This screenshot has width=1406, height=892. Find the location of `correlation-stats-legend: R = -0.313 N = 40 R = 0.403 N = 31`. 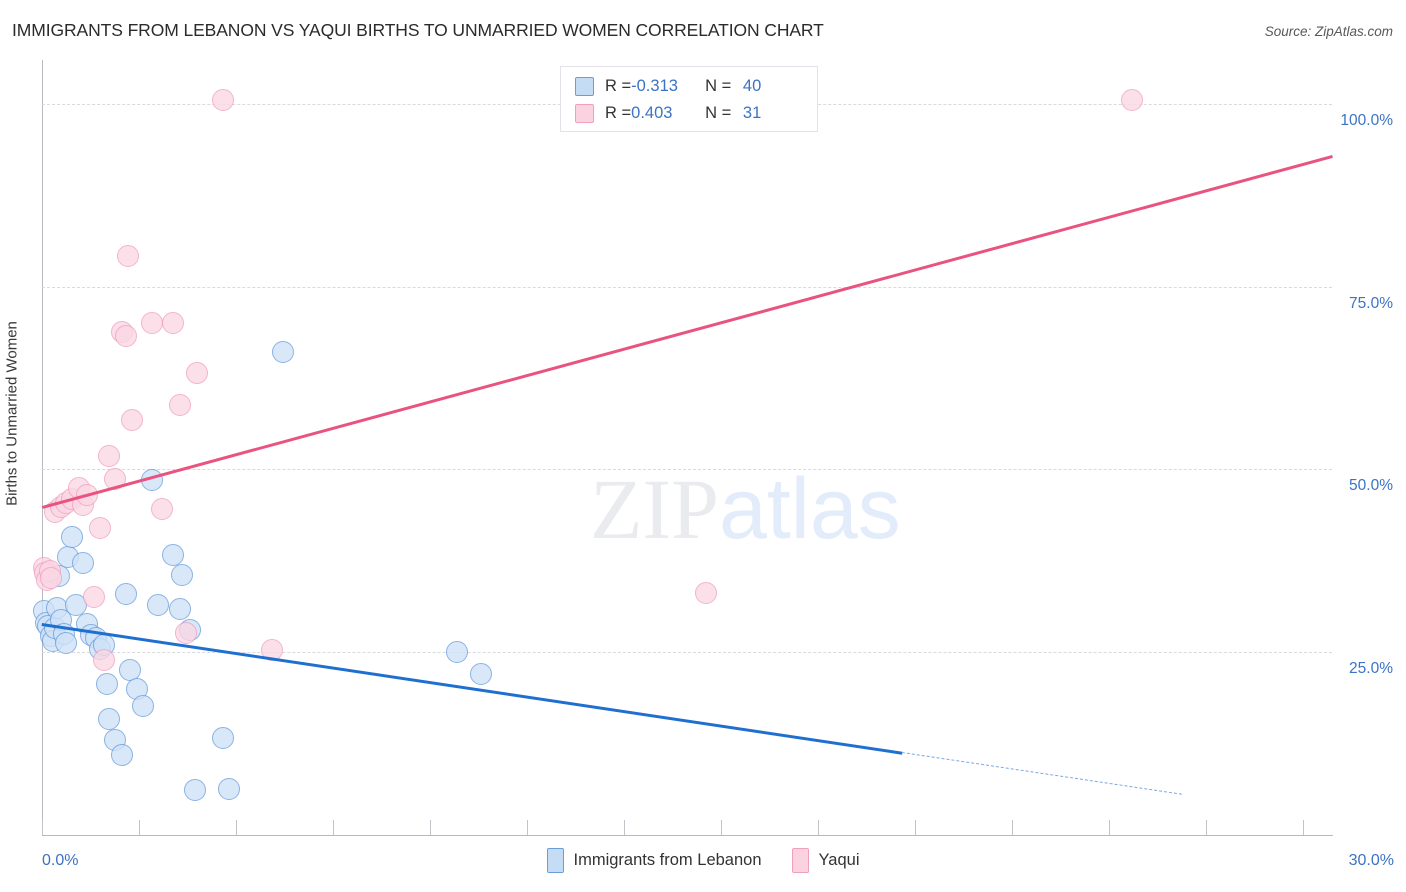

correlation-stats-legend: R = -0.313 N = 40 R = 0.403 N = 31 is located at coordinates (689, 99).